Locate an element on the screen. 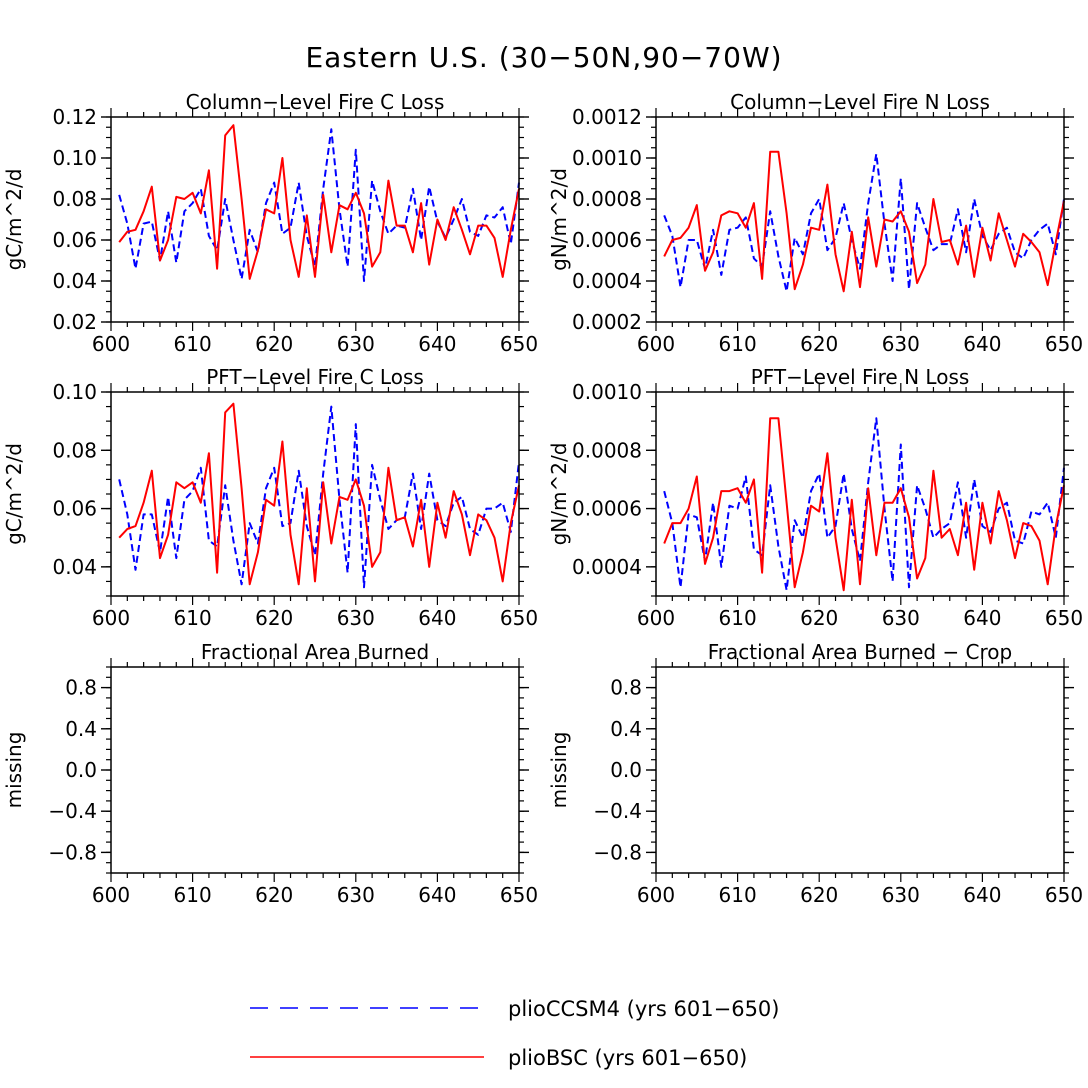 The width and height of the screenshot is (1088, 1088). panel-title: Fractional Area Burned − Crop is located at coordinates (860, 652).